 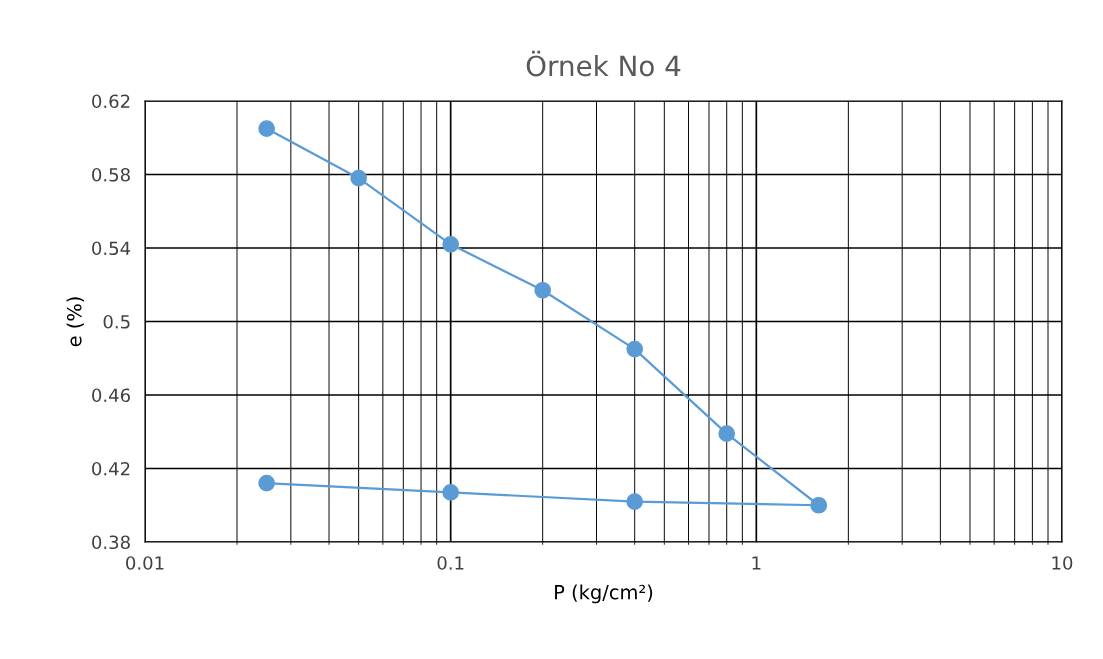 I want to click on x-axis-title: P (kg/cm²), so click(x=604, y=594).